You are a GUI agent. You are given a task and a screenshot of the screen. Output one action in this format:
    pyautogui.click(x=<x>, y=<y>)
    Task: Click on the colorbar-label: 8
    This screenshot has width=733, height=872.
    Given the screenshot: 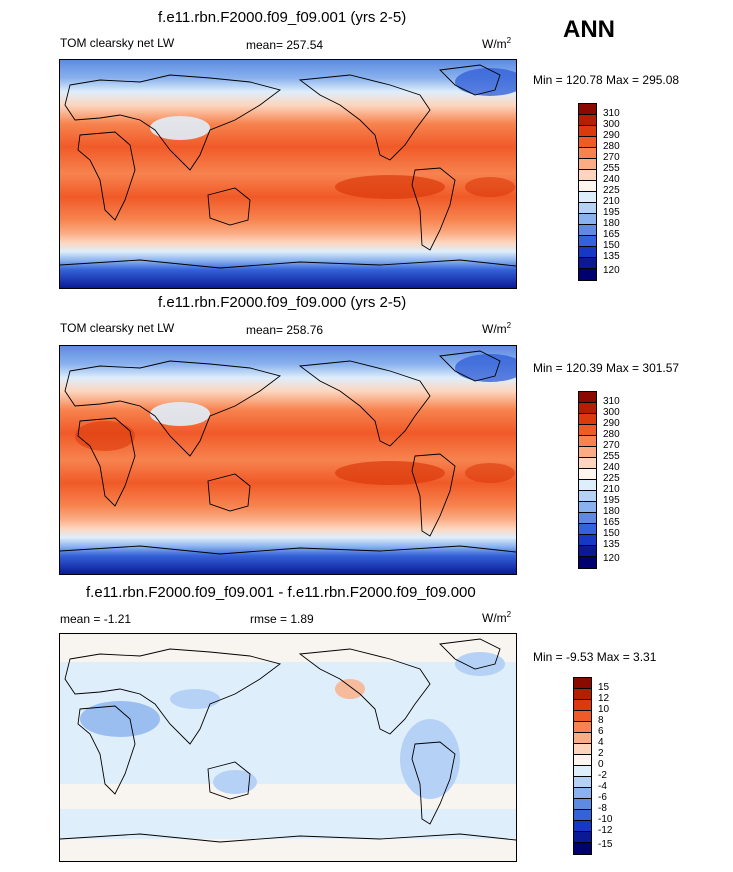 What is the action you would take?
    pyautogui.click(x=601, y=720)
    